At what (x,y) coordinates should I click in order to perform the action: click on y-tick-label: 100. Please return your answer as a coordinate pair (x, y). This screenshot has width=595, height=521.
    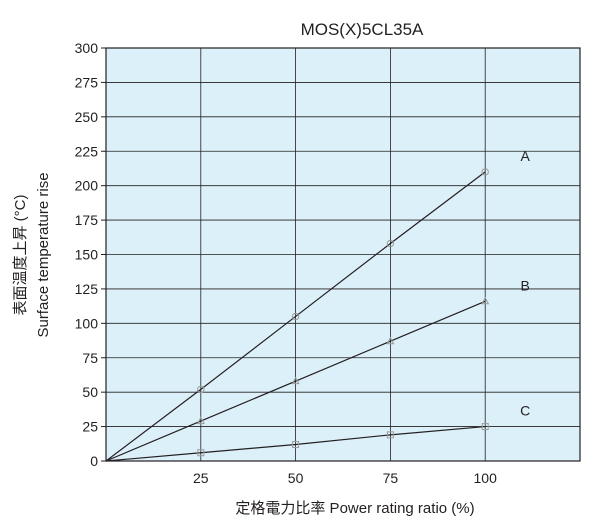
    Looking at the image, I should click on (87, 323).